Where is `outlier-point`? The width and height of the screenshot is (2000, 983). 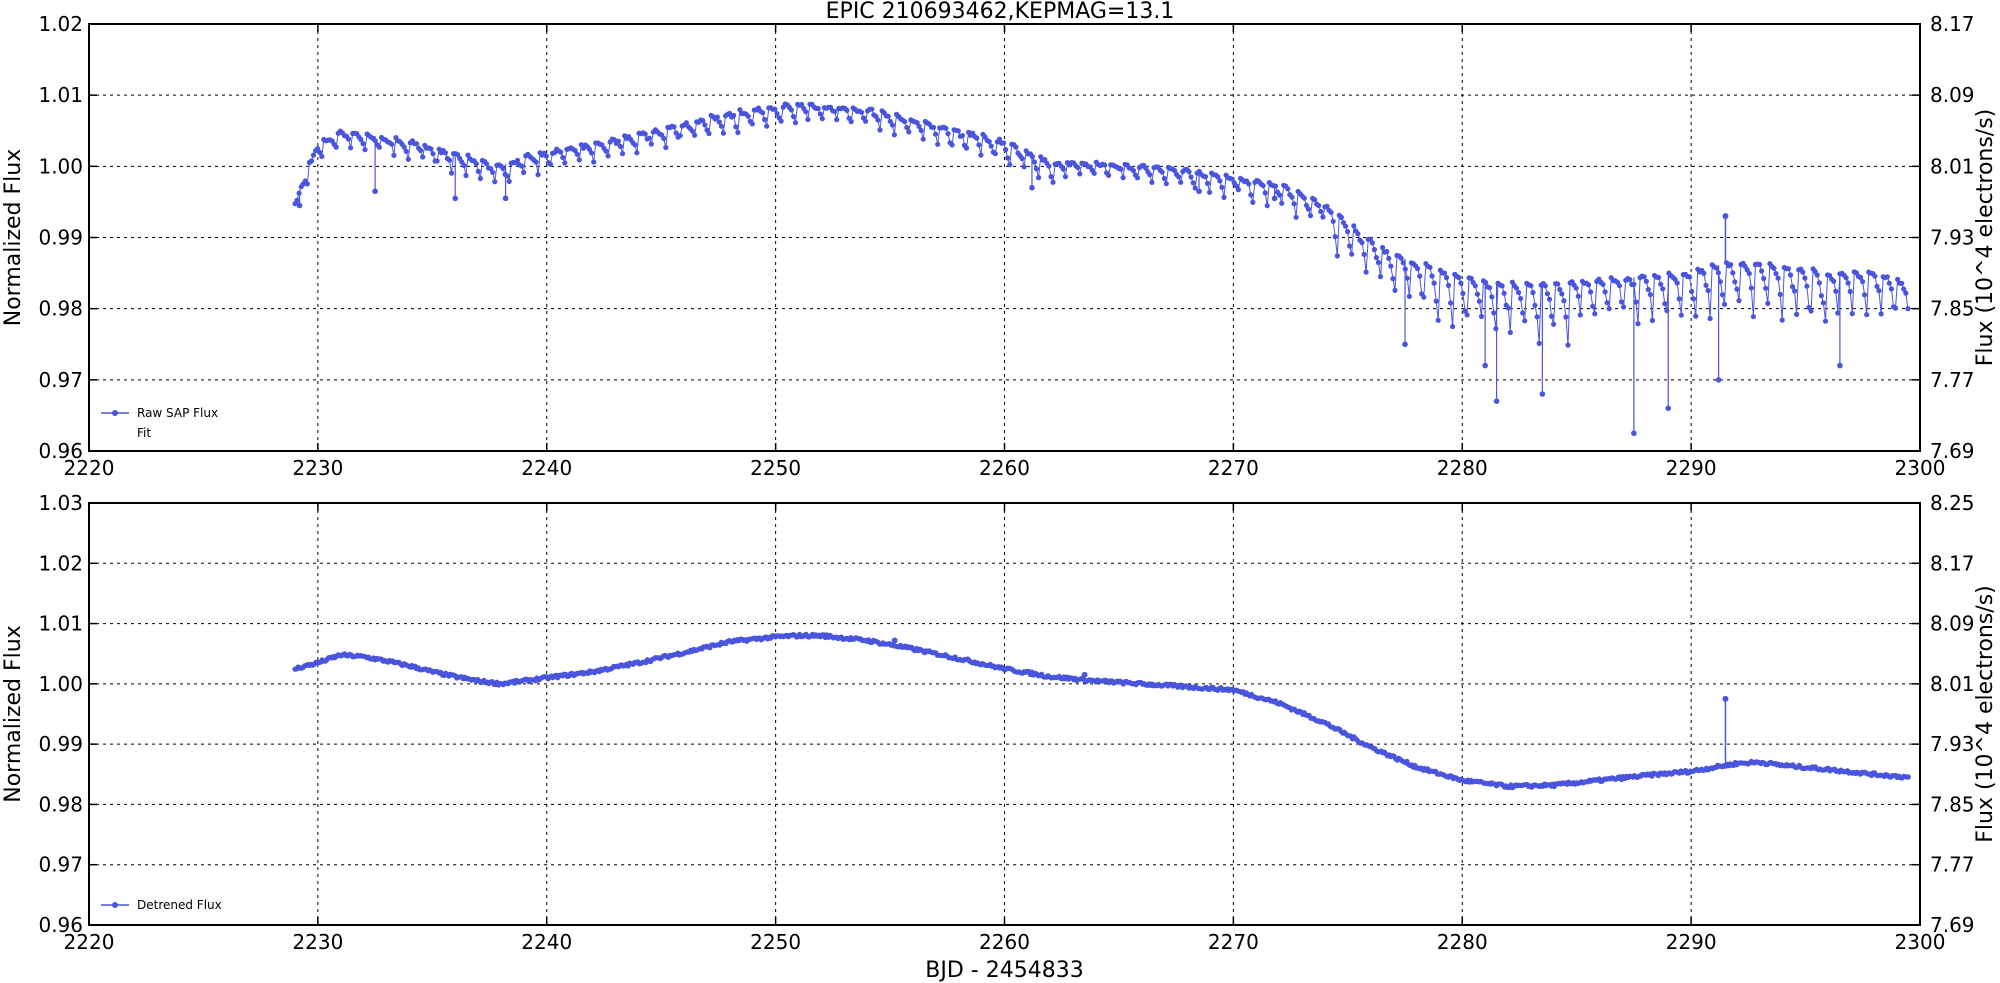 outlier-point is located at coordinates (1725, 216).